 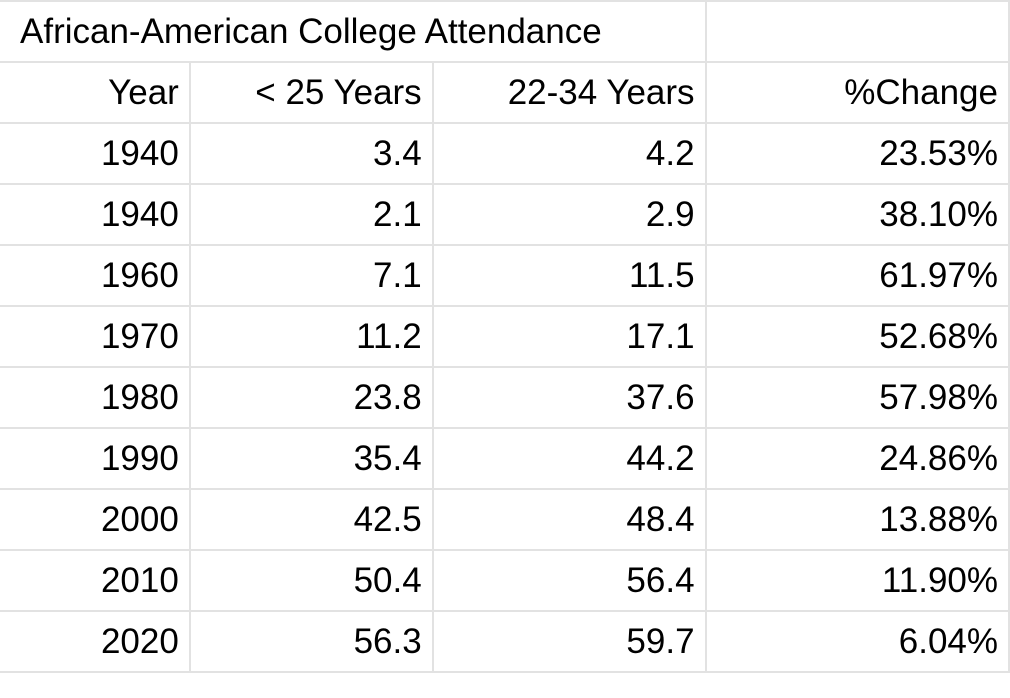 I want to click on cell-pct-change: 61.97%, so click(x=857, y=275).